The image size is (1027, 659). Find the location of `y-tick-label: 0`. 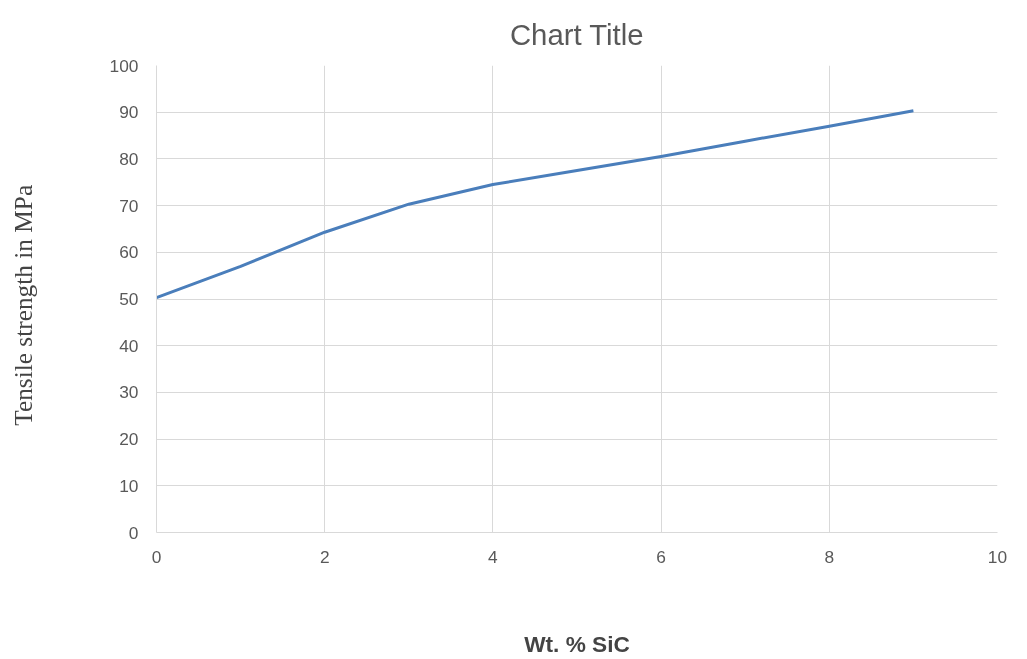

y-tick-label: 0 is located at coordinates (133, 532).